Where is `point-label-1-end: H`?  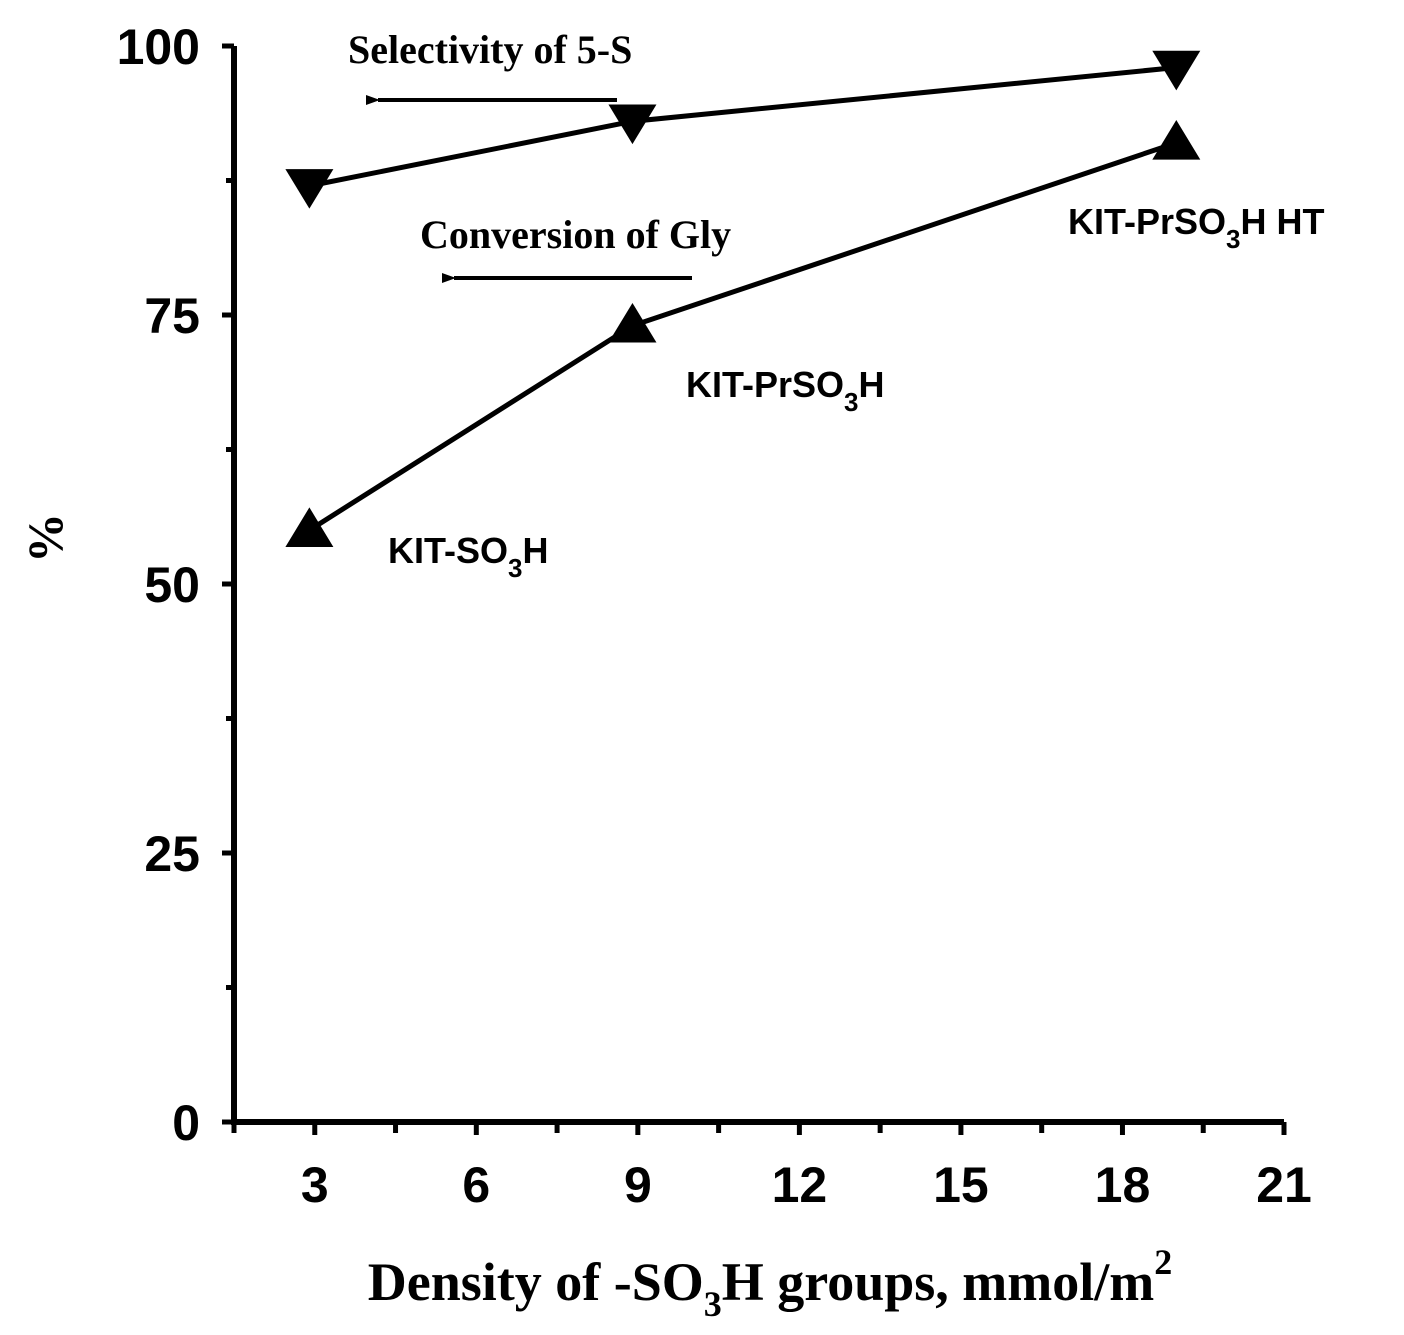 point-label-1-end: H is located at coordinates (535, 550).